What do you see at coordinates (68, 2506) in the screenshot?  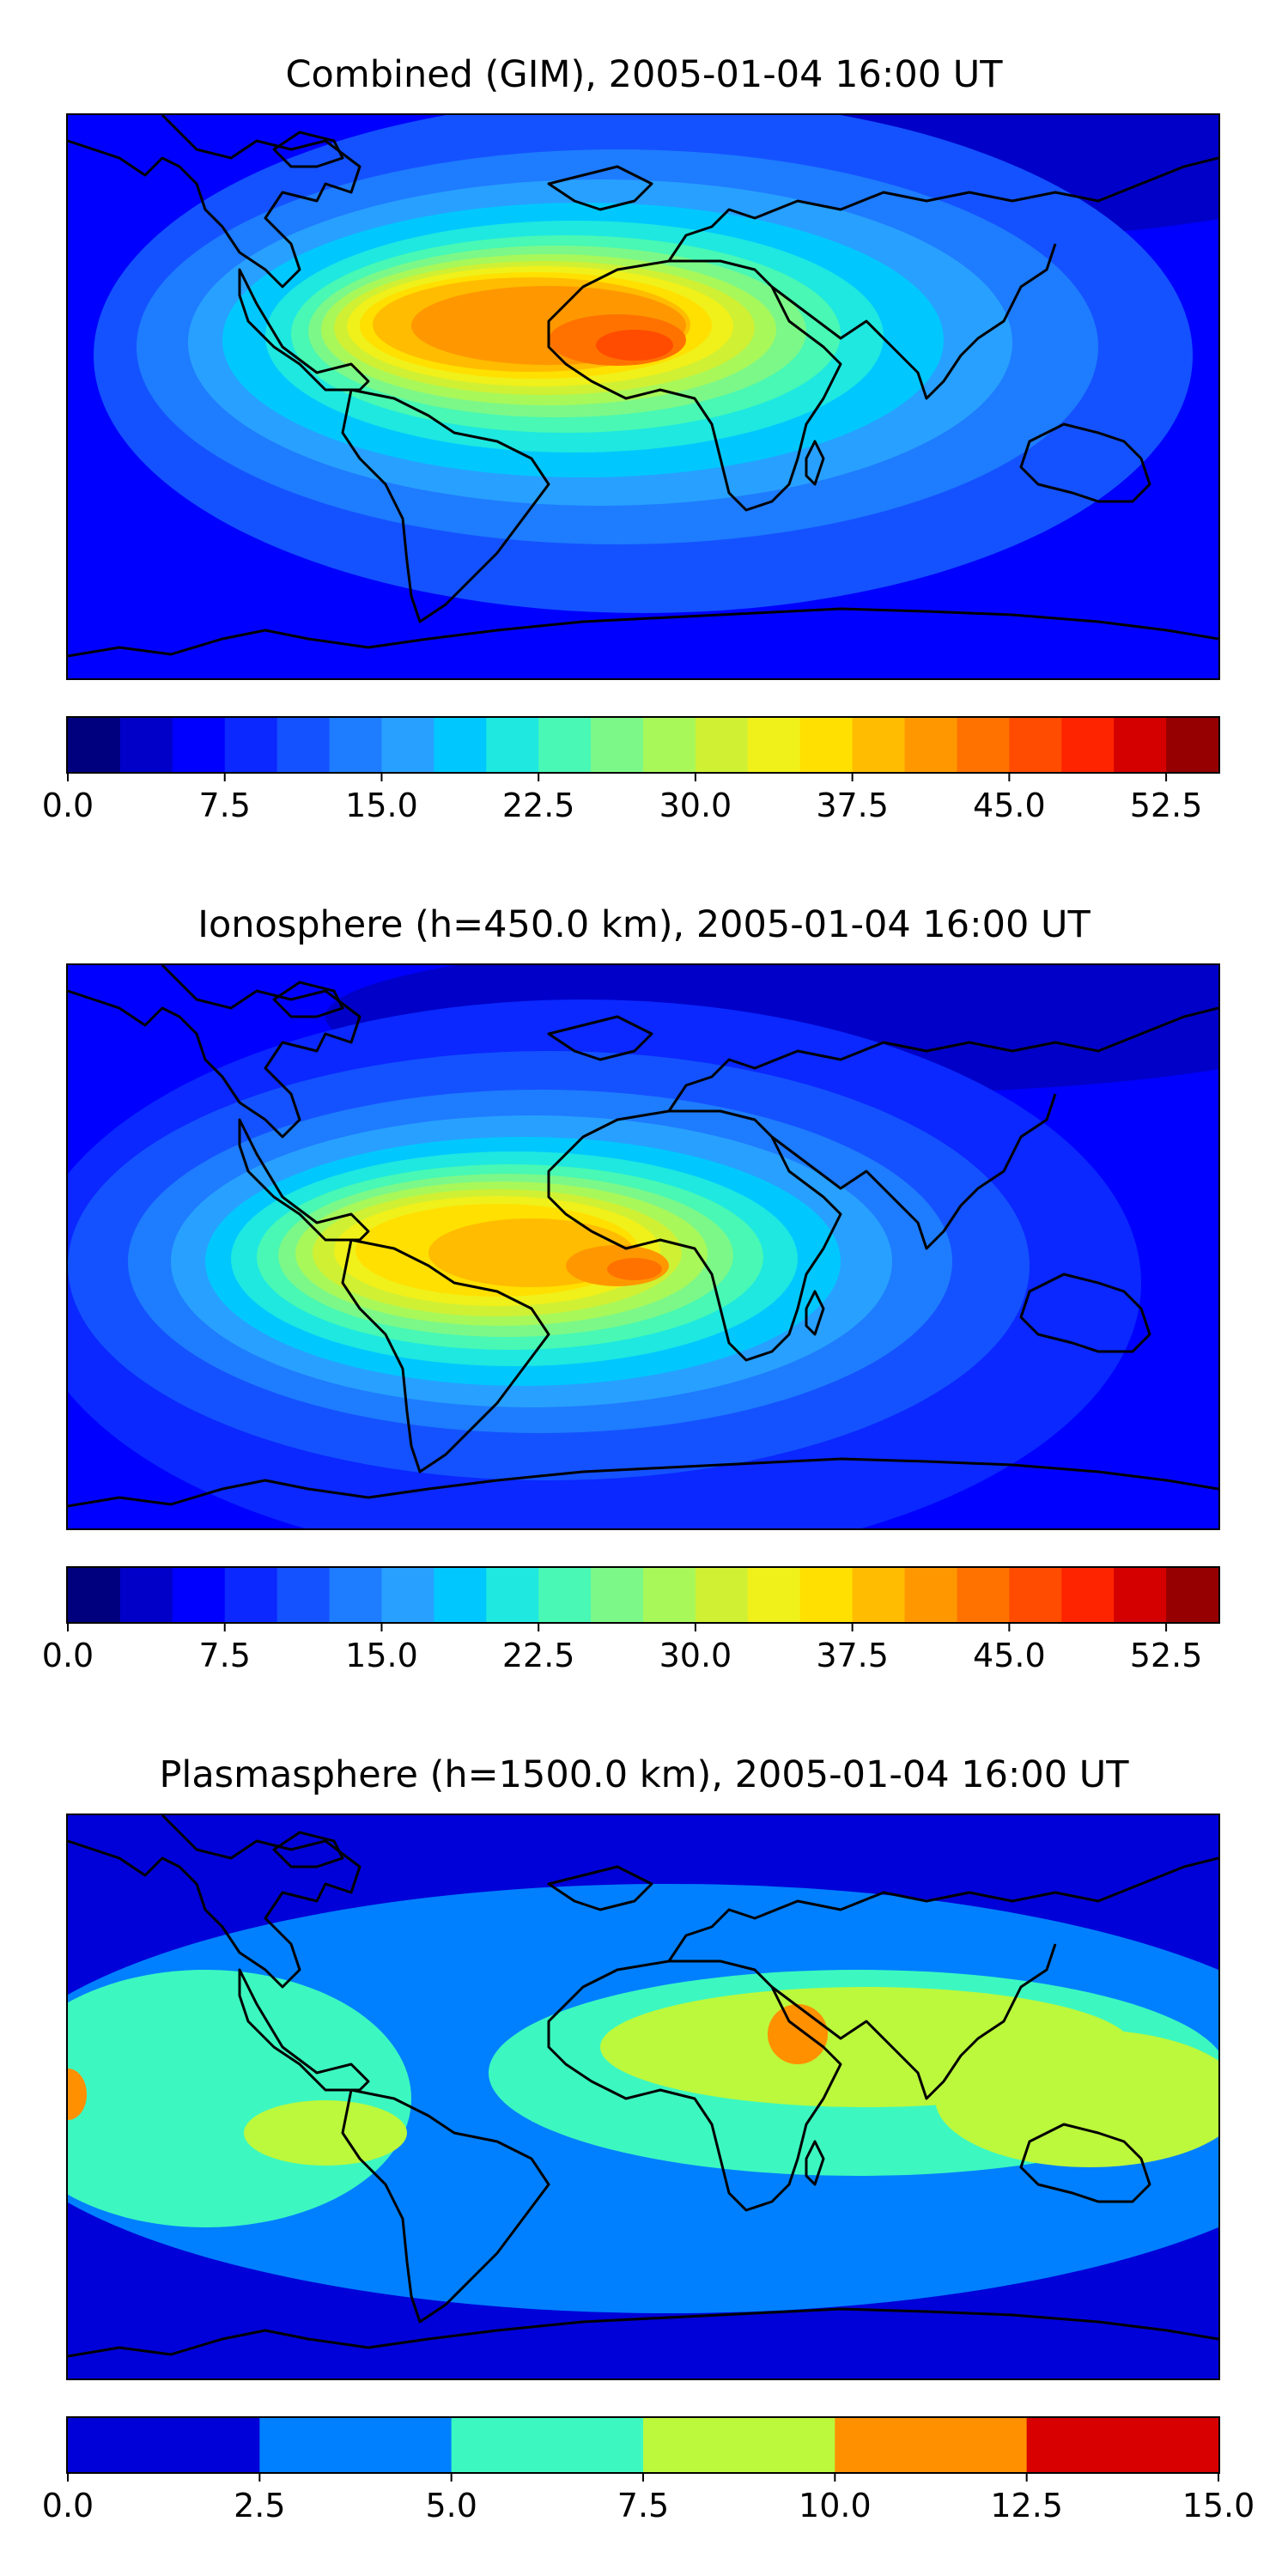 I see `colorbar-tick-label: 0.0` at bounding box center [68, 2506].